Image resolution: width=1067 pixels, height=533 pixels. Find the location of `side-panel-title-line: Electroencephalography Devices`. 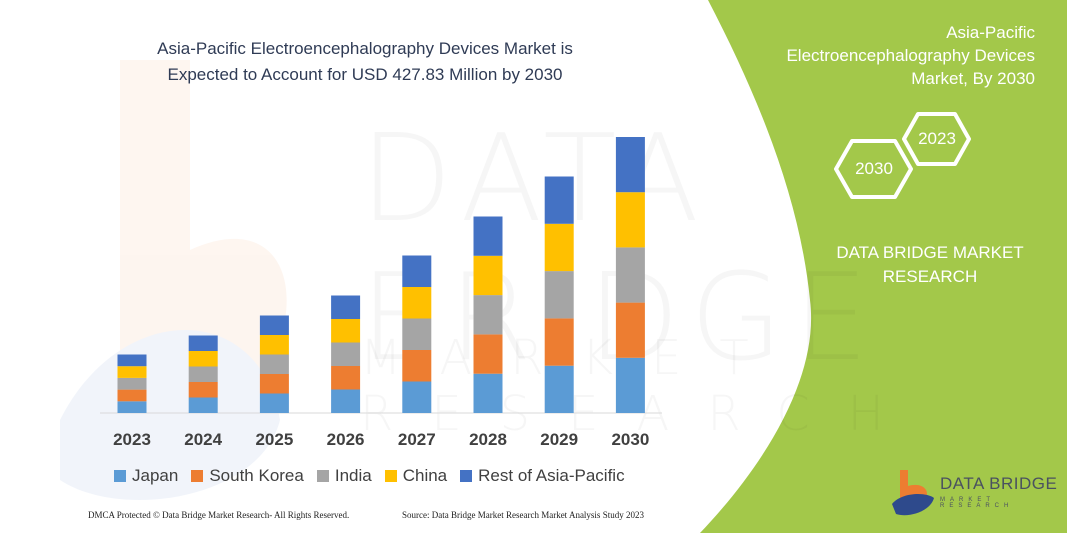

side-panel-title-line: Electroencephalography Devices is located at coordinates (910, 55).